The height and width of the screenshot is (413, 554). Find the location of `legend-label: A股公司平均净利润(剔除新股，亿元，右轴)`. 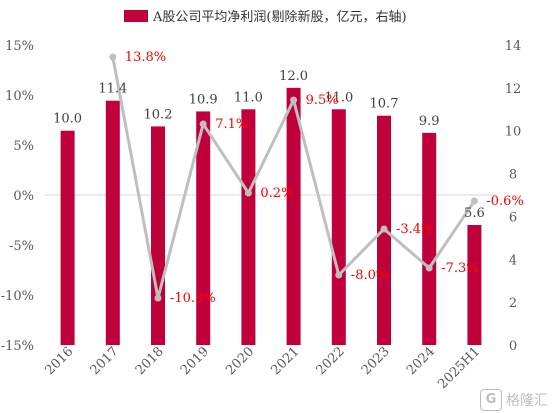

legend-label: A股公司平均净利润(剔除新股，亿元，右轴) is located at coordinates (279, 17).